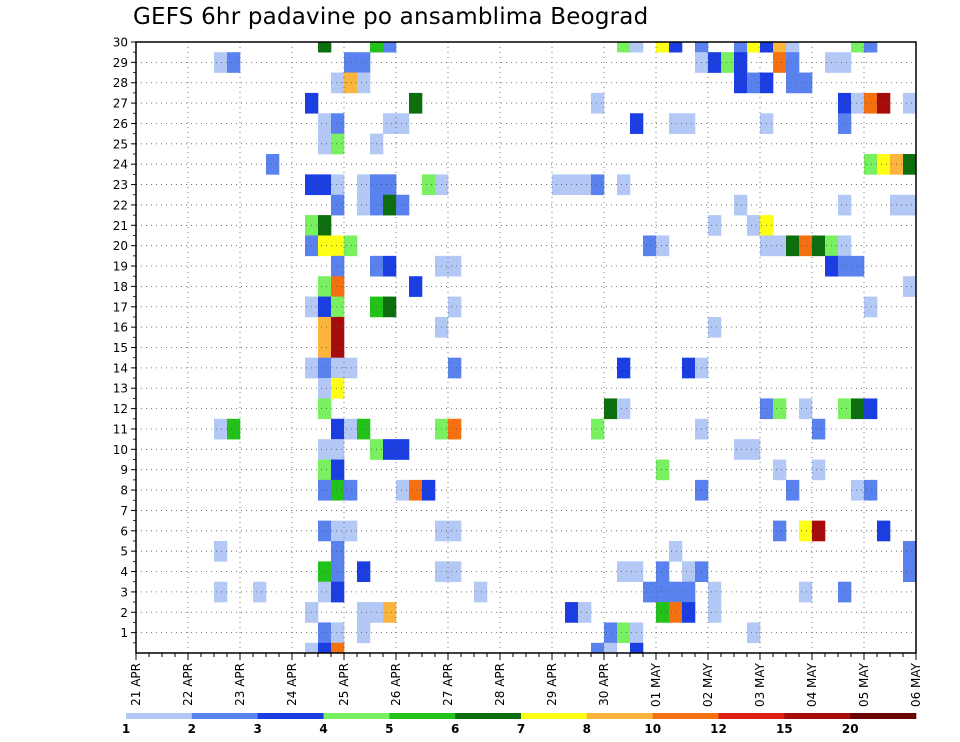 Image resolution: width=960 pixels, height=742 pixels. I want to click on x-tick-label: 29 APR, so click(552, 684).